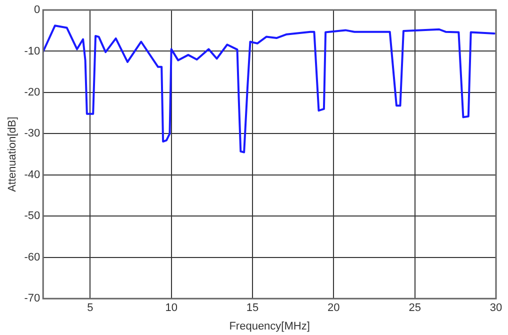  Describe the element at coordinates (32, 257) in the screenshot. I see `y-tick-label: -60` at that location.